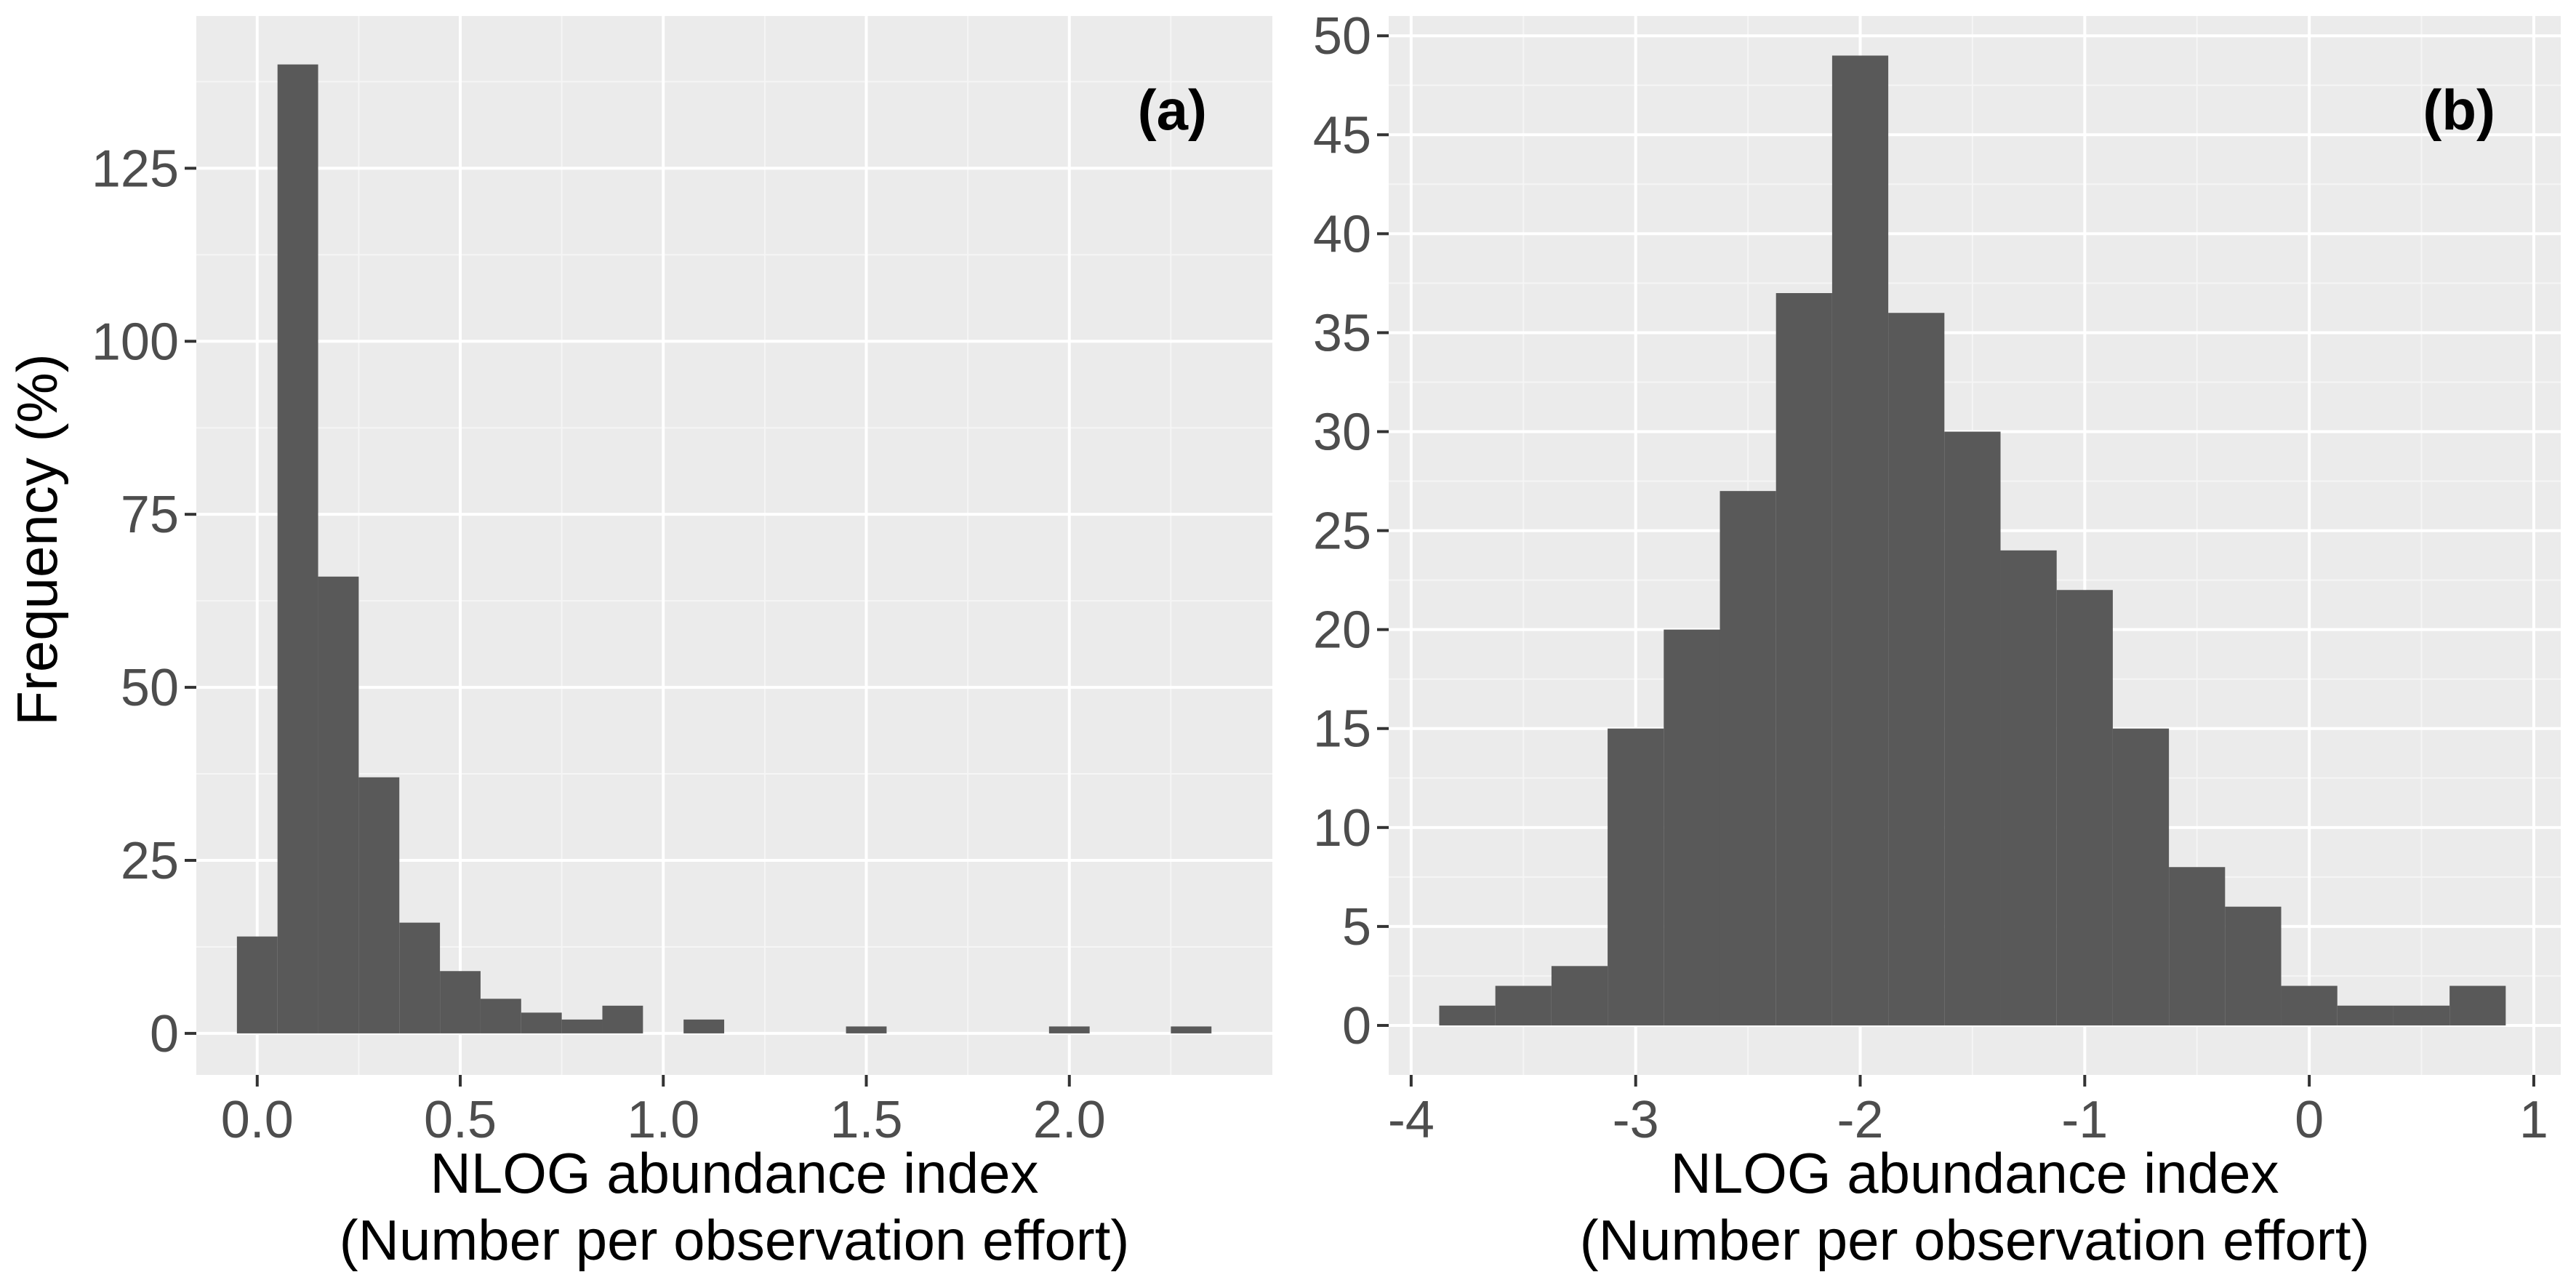 This screenshot has height=1288, width=2576. What do you see at coordinates (135, 342) in the screenshot?
I see `y-tick-label: 100` at bounding box center [135, 342].